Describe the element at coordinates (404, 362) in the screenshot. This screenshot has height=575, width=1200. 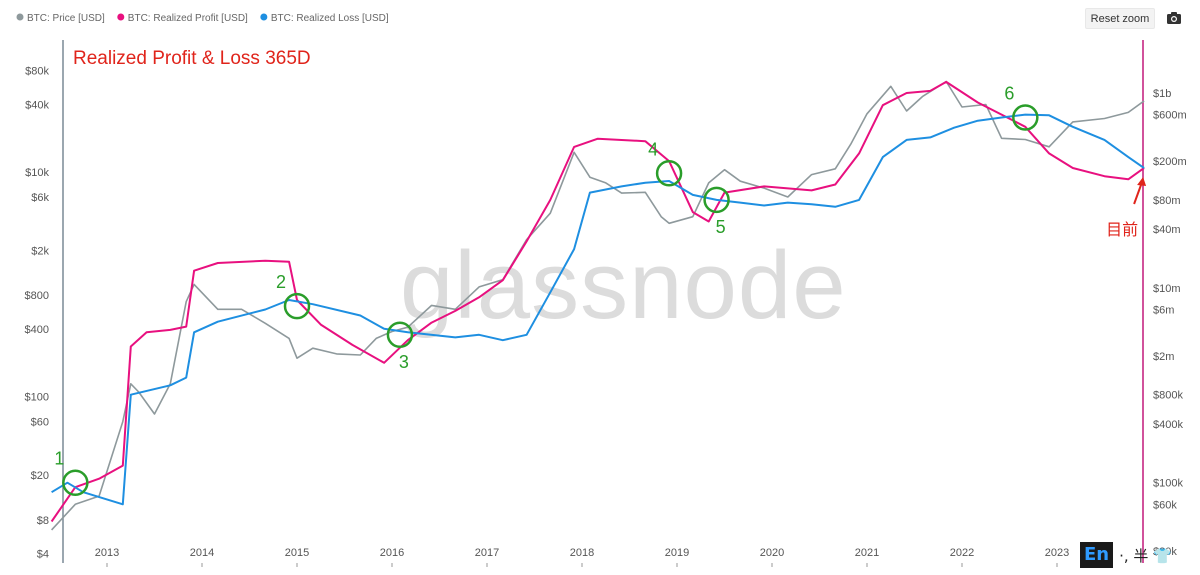
I see `crossover-label: 3` at that location.